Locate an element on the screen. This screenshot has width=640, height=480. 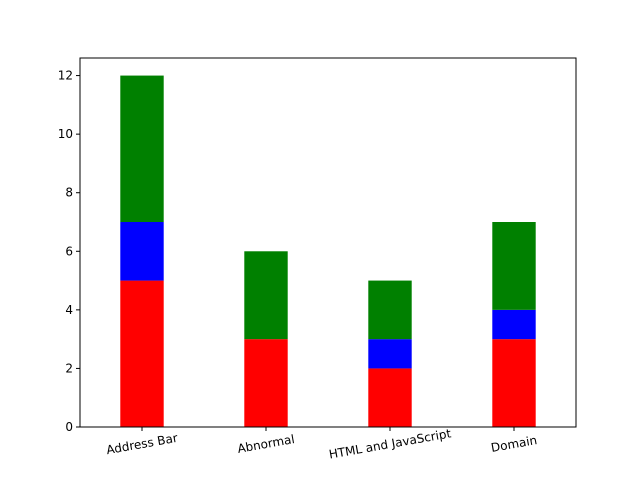
x-tick-label-2: HTML and JavaScript is located at coordinates (390, 443).